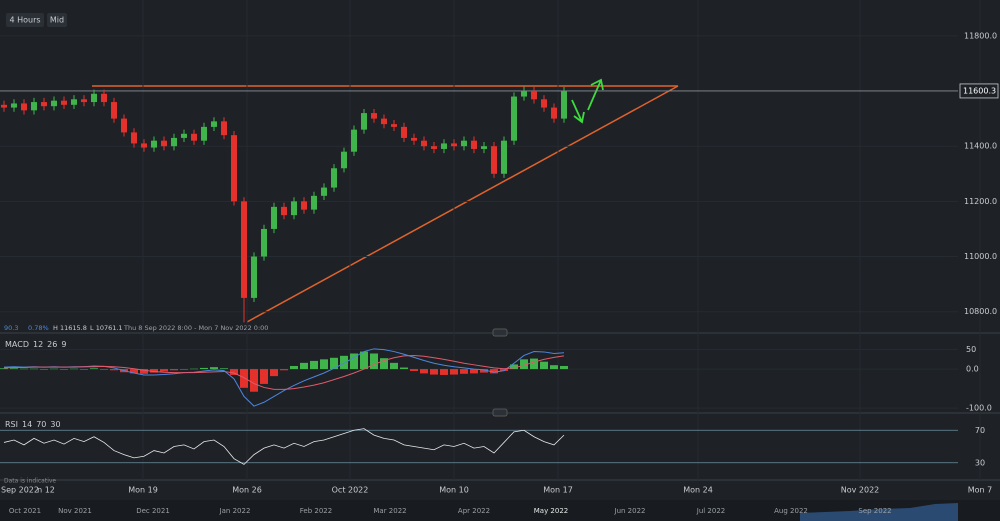 The image size is (1000, 521). What do you see at coordinates (30, 481) in the screenshot?
I see `disclaimer: Data is indicative` at bounding box center [30, 481].